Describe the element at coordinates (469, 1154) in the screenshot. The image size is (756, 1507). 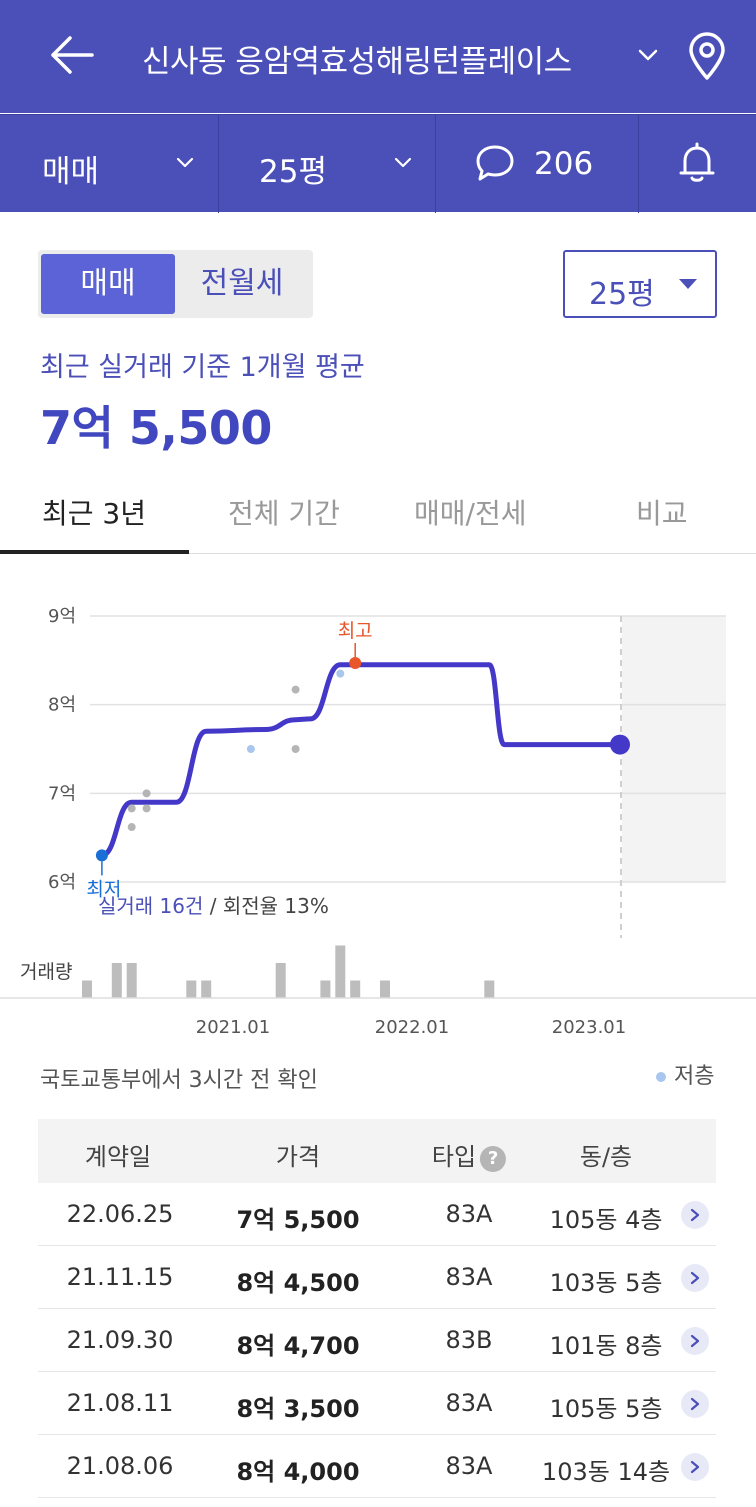
I see `header-type: 타입?` at that location.